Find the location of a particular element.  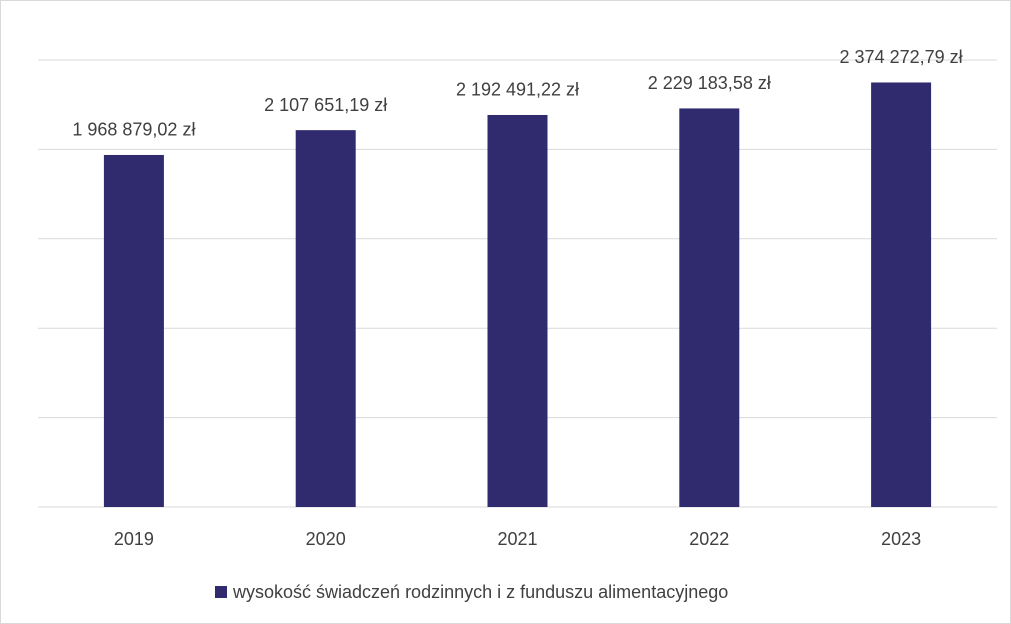

x-tick-label: 2023 is located at coordinates (901, 539).